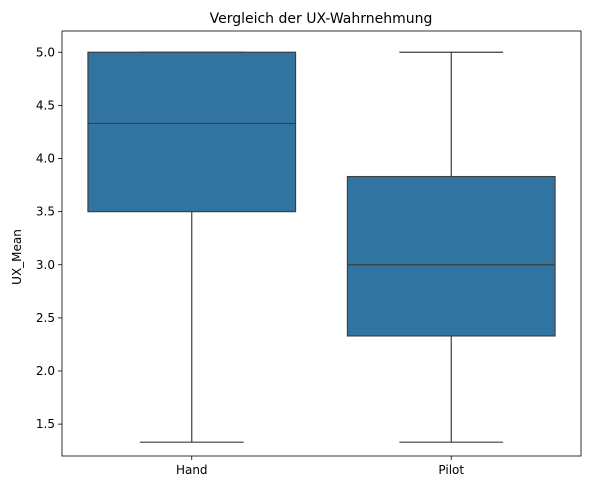 The height and width of the screenshot is (490, 590). I want to click on y-tick-label: 2.5, so click(45, 318).